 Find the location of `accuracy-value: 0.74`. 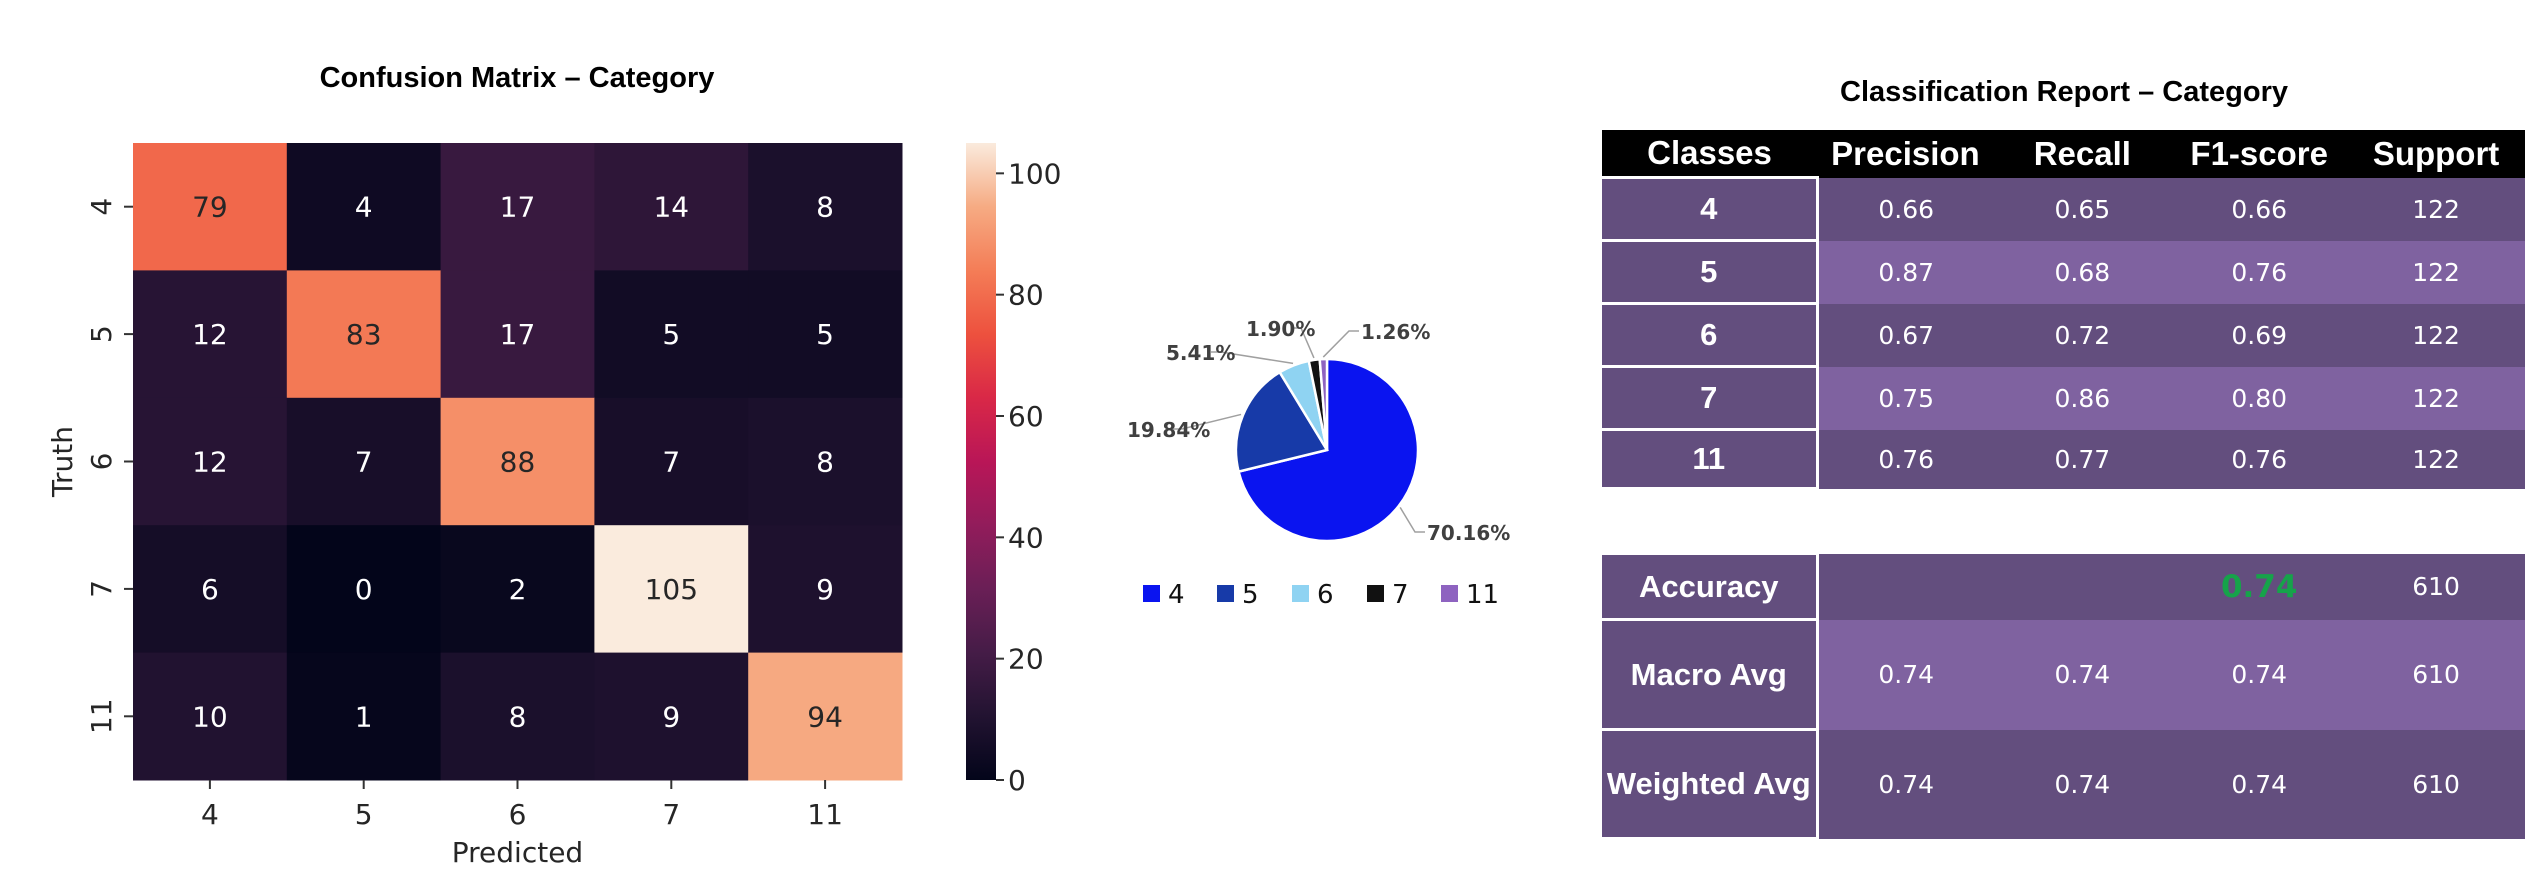

accuracy-value: 0.74 is located at coordinates (2259, 586).